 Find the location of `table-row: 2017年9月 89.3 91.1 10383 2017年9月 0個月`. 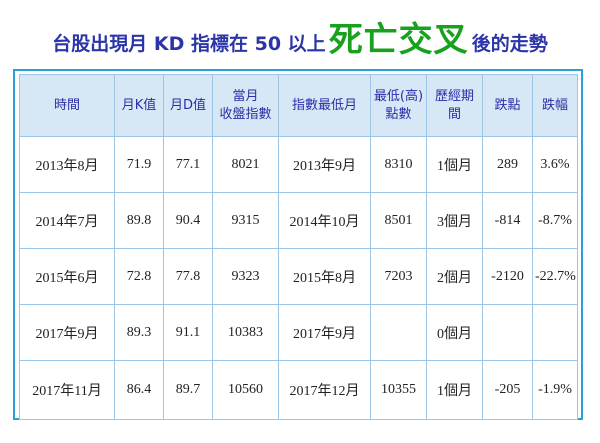

table-row: 2017年9月 89.3 91.1 10383 2017年9月 0個月 is located at coordinates (298, 332).